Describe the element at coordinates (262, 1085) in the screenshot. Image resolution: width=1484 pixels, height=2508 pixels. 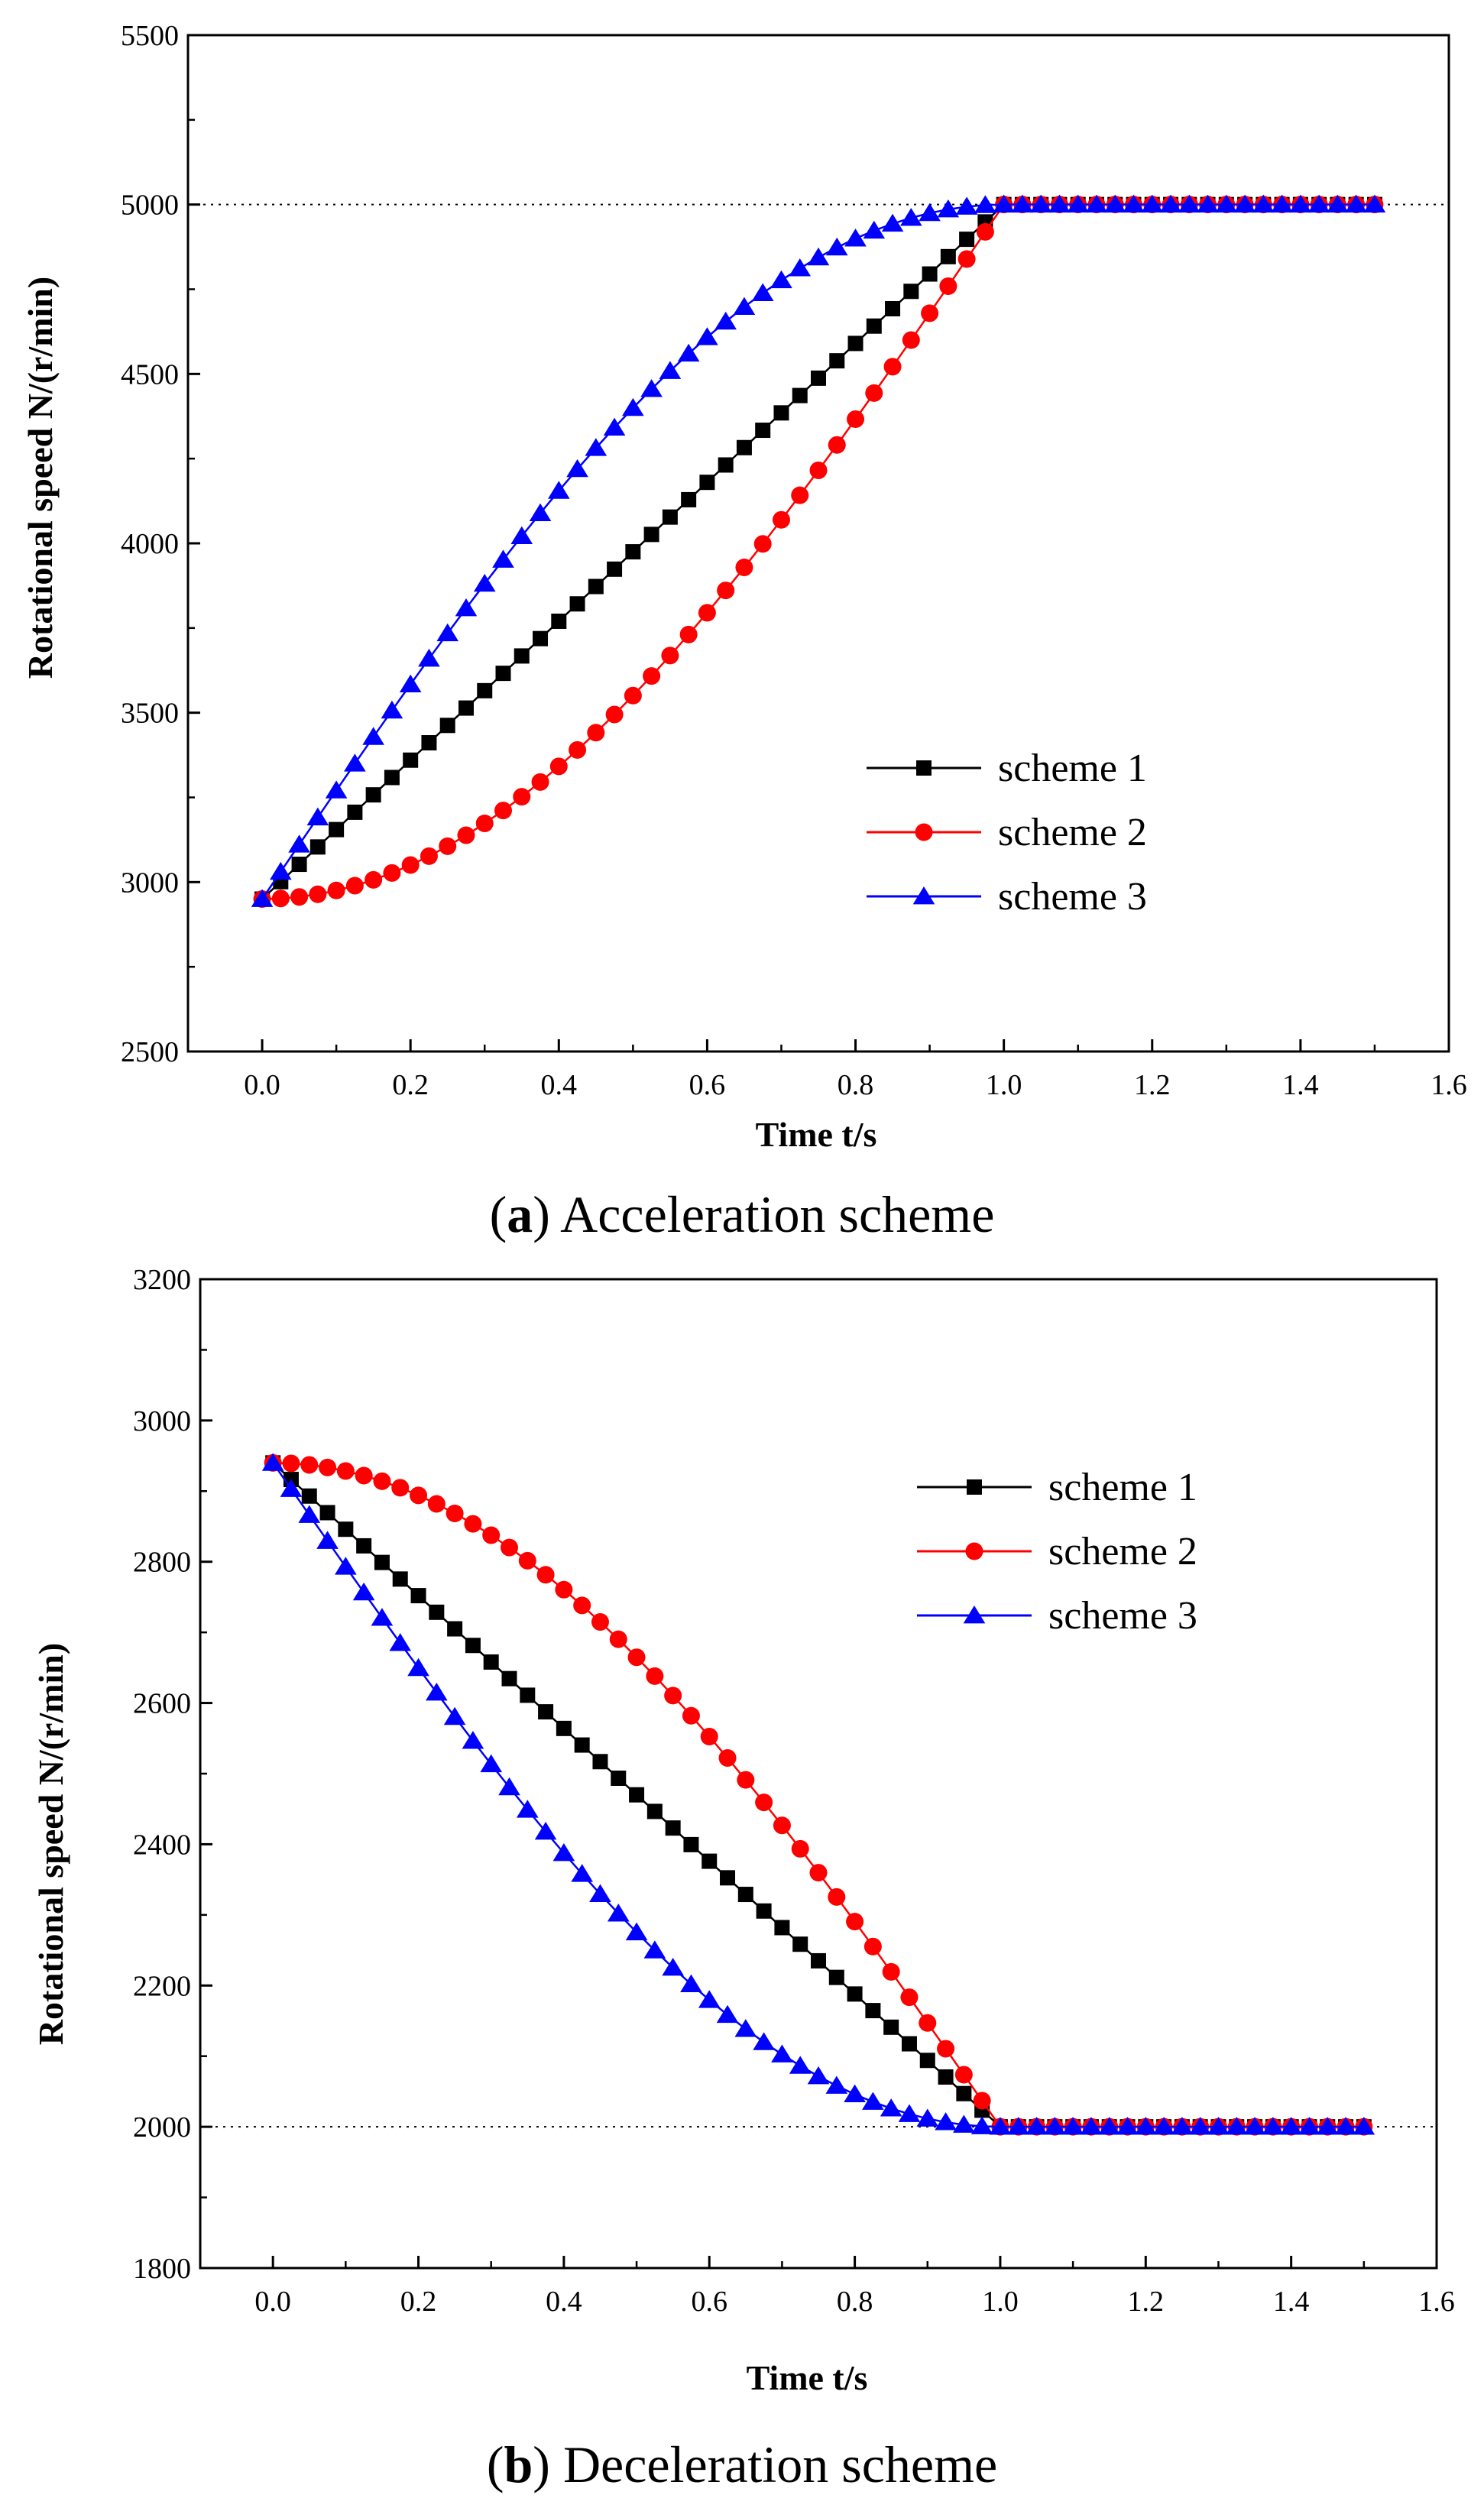
I see `acceleration-xtick-label: 0.0` at that location.